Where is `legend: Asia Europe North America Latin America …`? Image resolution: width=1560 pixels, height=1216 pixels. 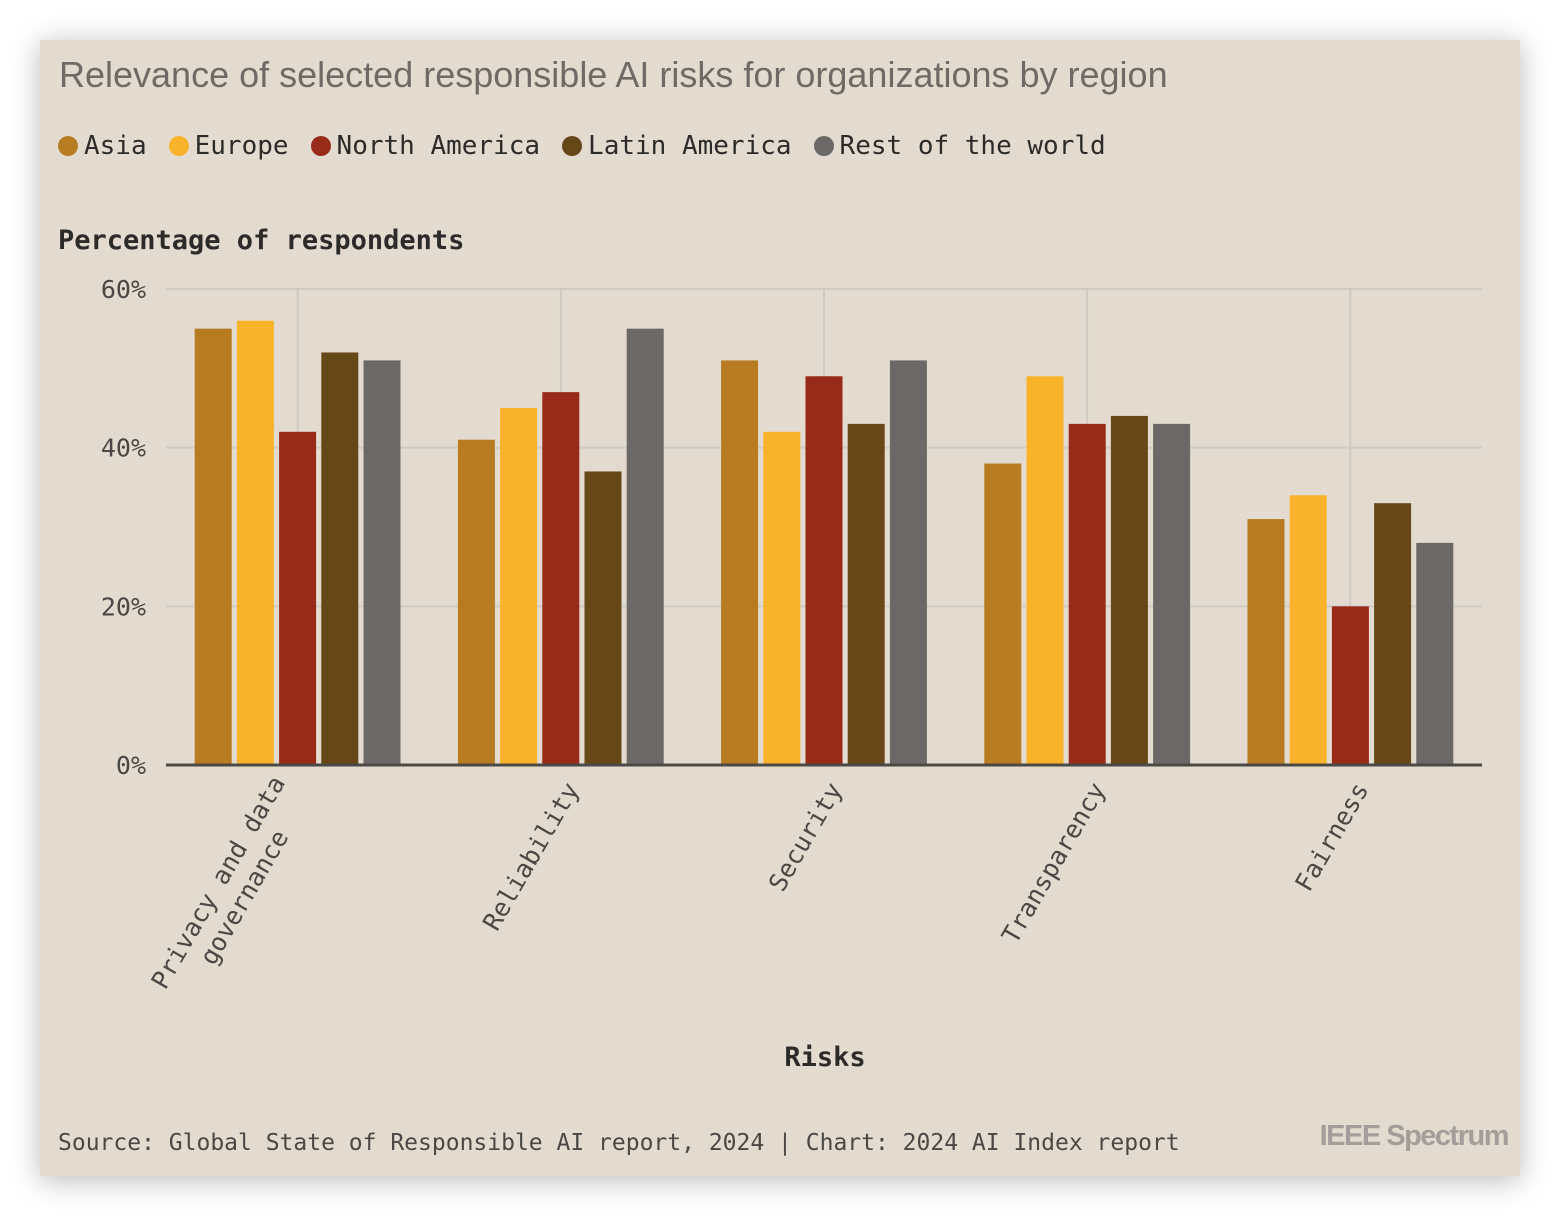
legend: Asia Europe North America Latin America … is located at coordinates (593, 146).